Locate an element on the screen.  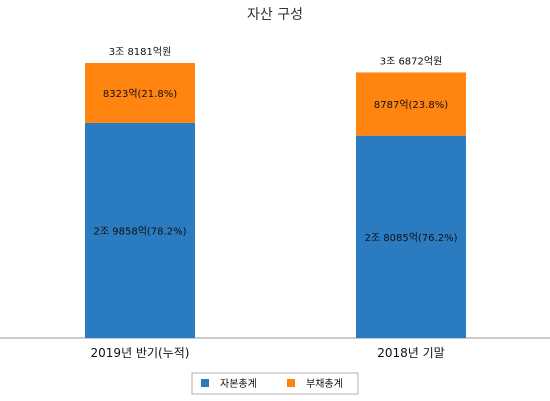
data-label-liabilities-0: 8323억(21.8%) is located at coordinates (140, 94).